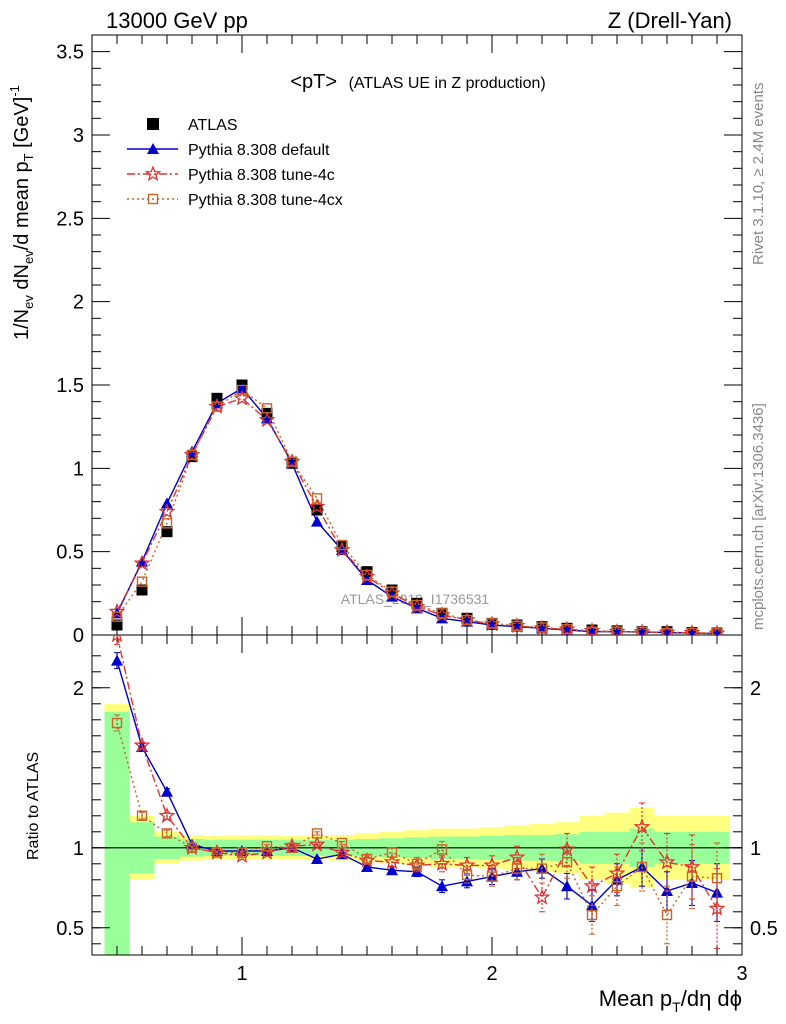 The width and height of the screenshot is (786, 1024). I want to click on x-tick-label: 3, so click(741, 974).